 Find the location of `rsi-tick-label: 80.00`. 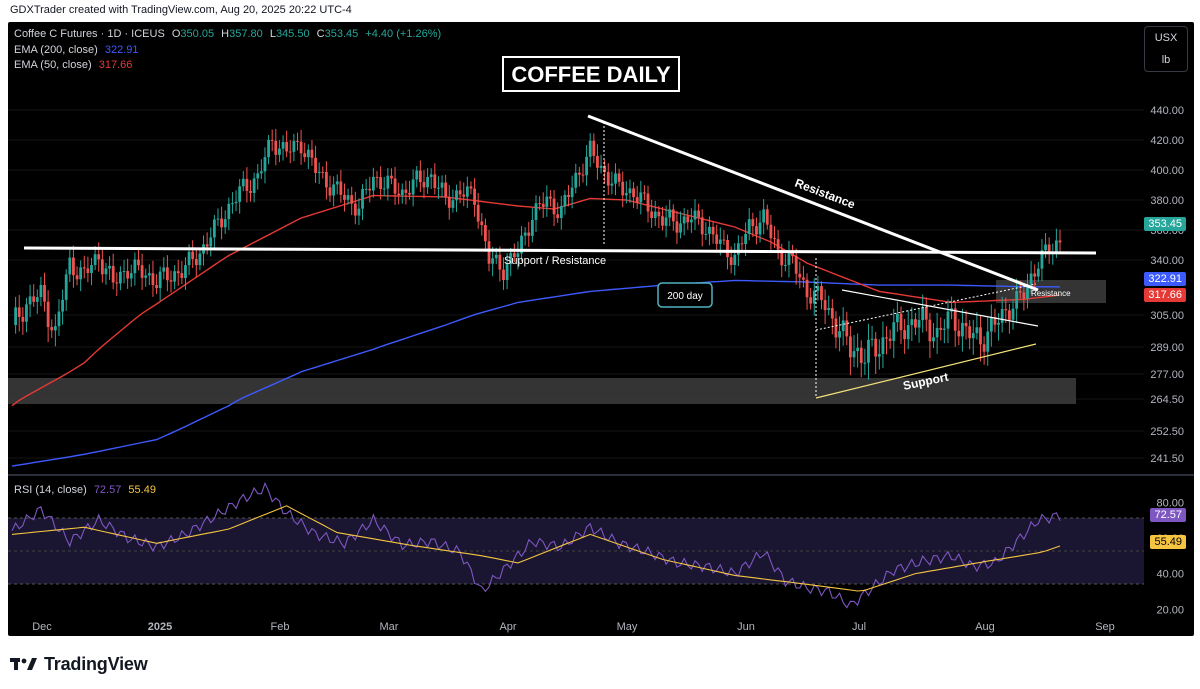

rsi-tick-label: 80.00 is located at coordinates (1170, 503).